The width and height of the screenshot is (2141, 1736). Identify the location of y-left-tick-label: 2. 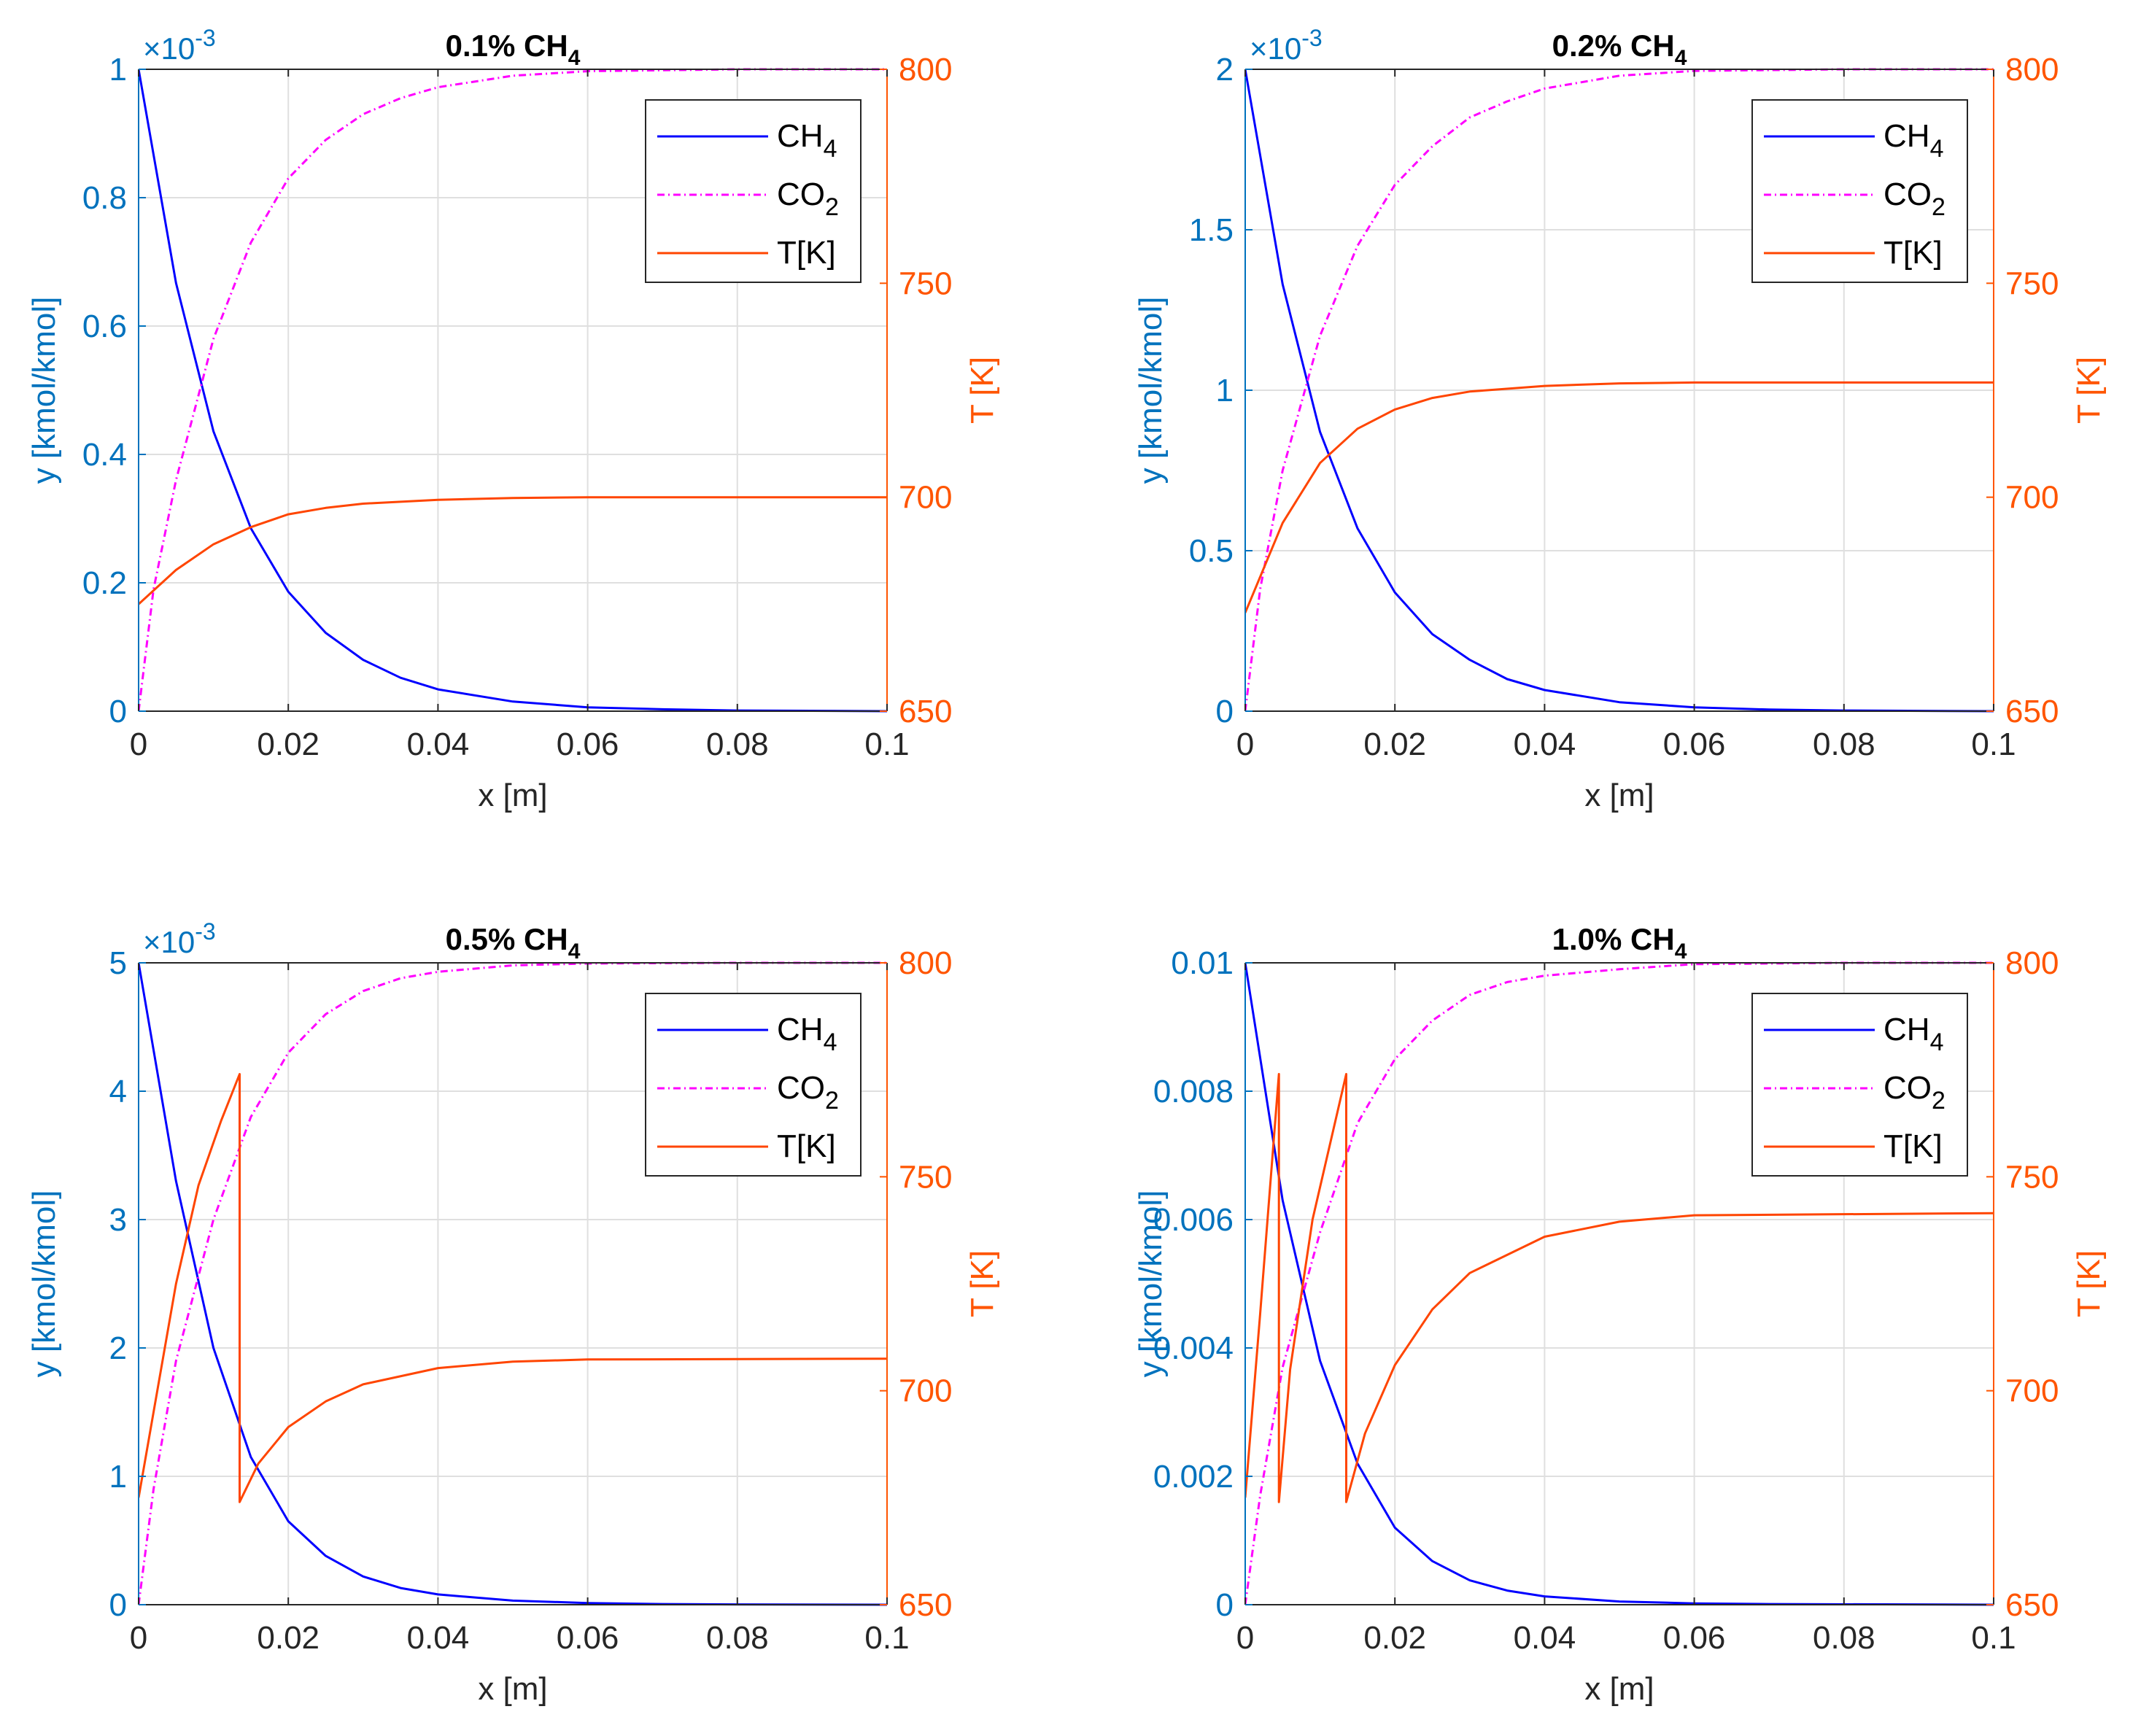
(1225, 70).